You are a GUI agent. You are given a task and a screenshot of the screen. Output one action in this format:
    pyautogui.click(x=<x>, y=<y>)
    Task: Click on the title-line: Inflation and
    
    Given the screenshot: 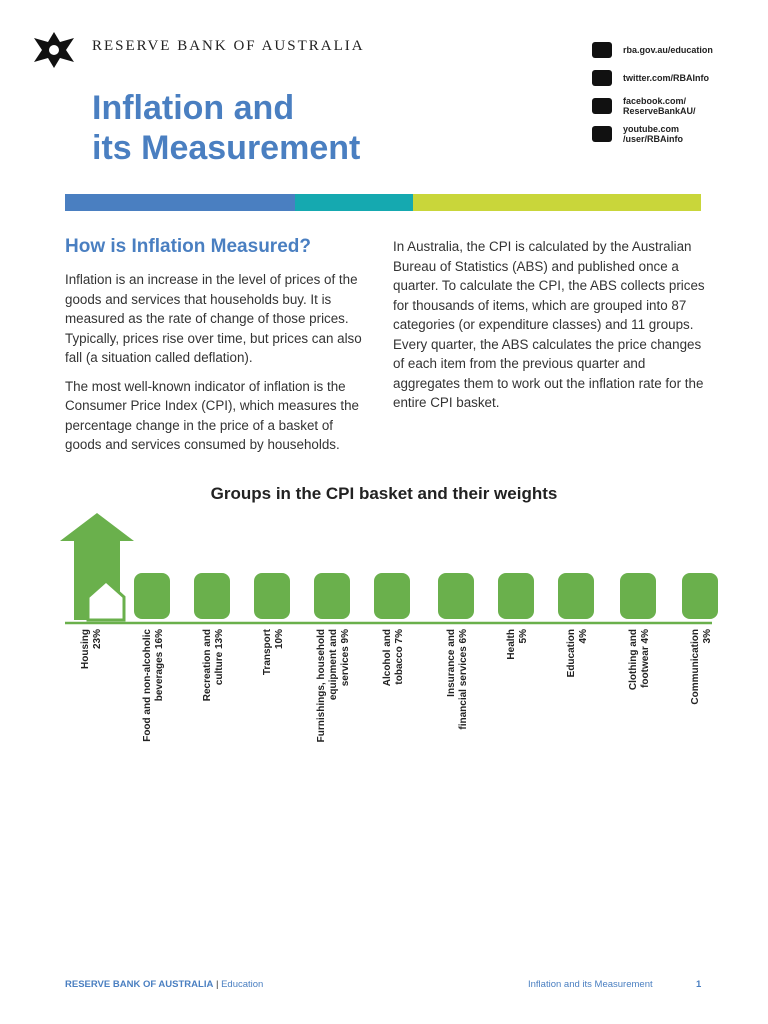 What is the action you would take?
    pyautogui.click(x=193, y=108)
    